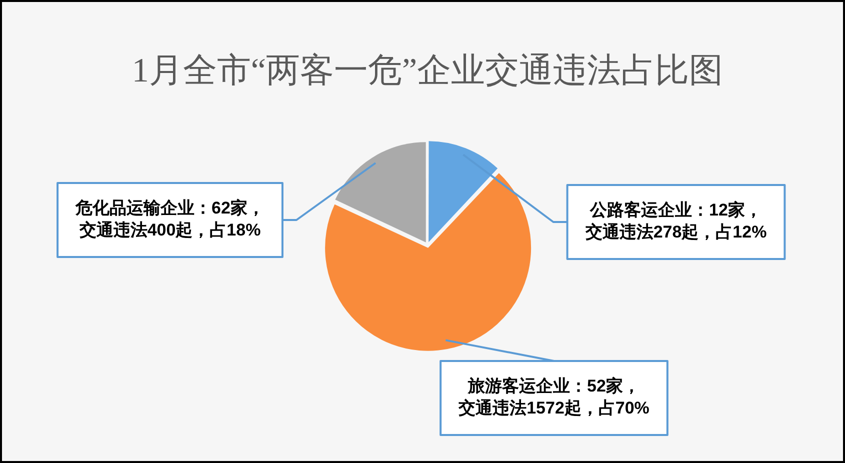 The width and height of the screenshot is (845, 463). What do you see at coordinates (428, 71) in the screenshot?
I see `chart-title: 1月全市“两客一危”企业交通违法占比图` at bounding box center [428, 71].